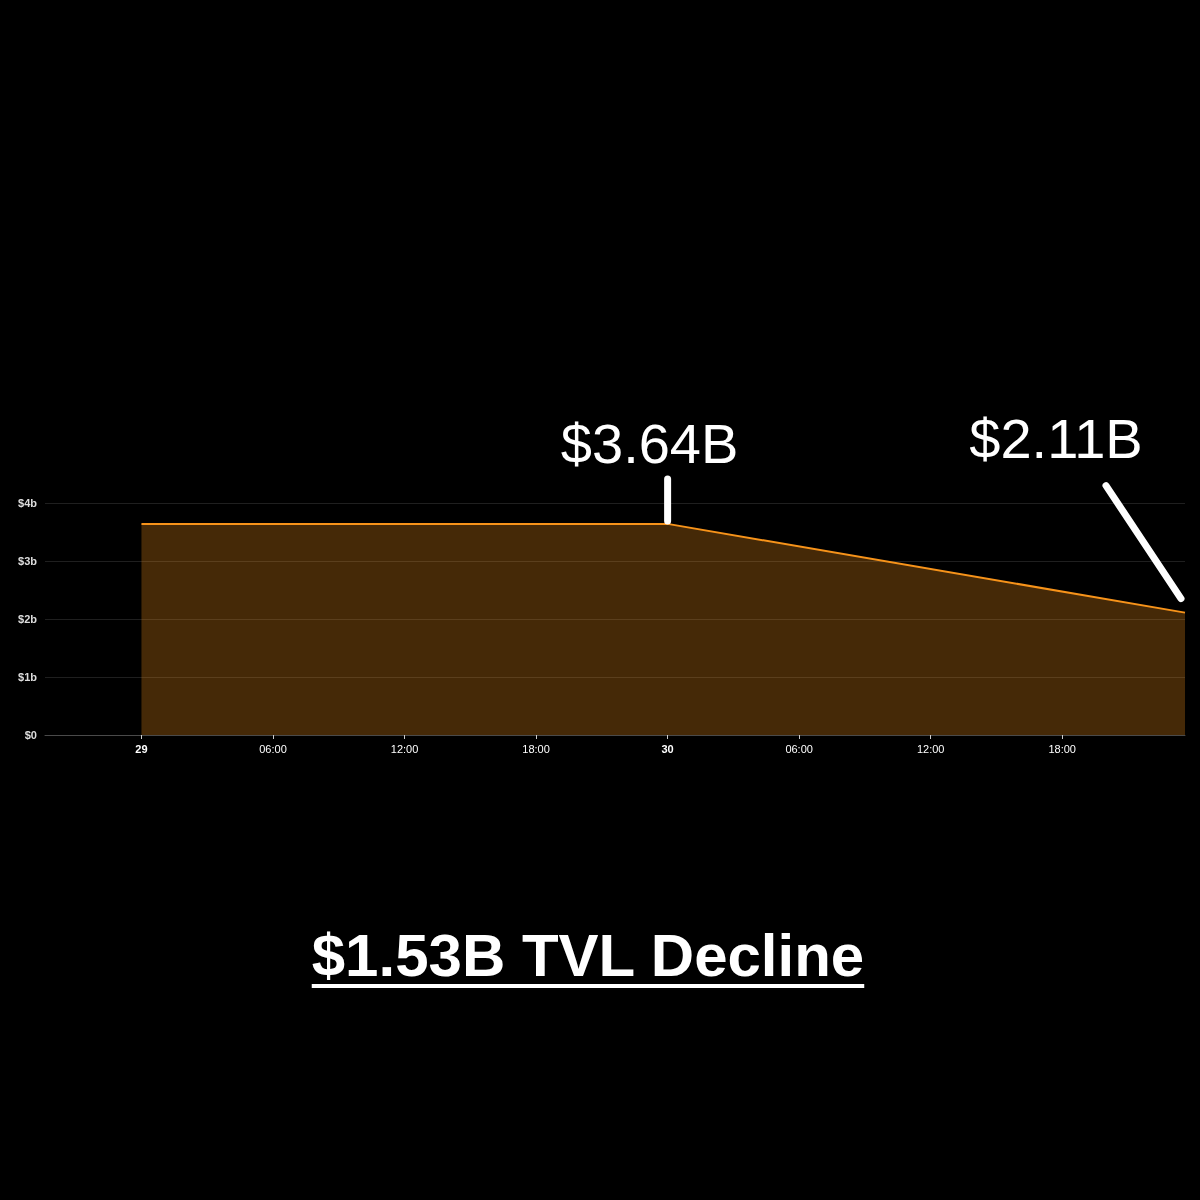 The width and height of the screenshot is (1200, 1200). Describe the element at coordinates (141, 748) in the screenshot. I see `x-tick-label: 29` at that location.